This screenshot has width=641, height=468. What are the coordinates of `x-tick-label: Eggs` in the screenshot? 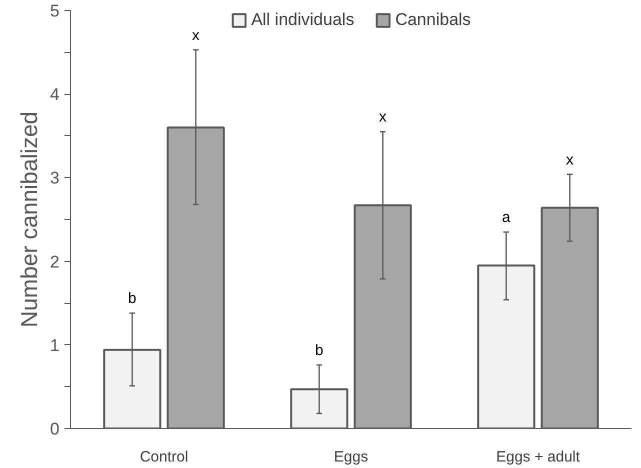 It's located at (351, 457).